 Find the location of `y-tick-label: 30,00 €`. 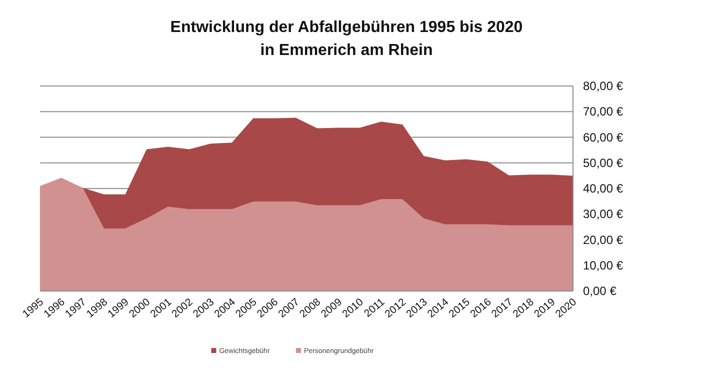

y-tick-label: 30,00 € is located at coordinates (603, 214).